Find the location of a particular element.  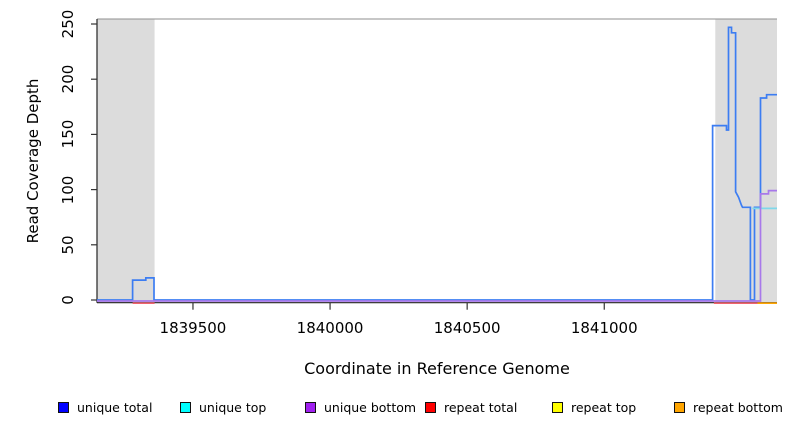

unique-top-swatch-icon is located at coordinates (185, 407).